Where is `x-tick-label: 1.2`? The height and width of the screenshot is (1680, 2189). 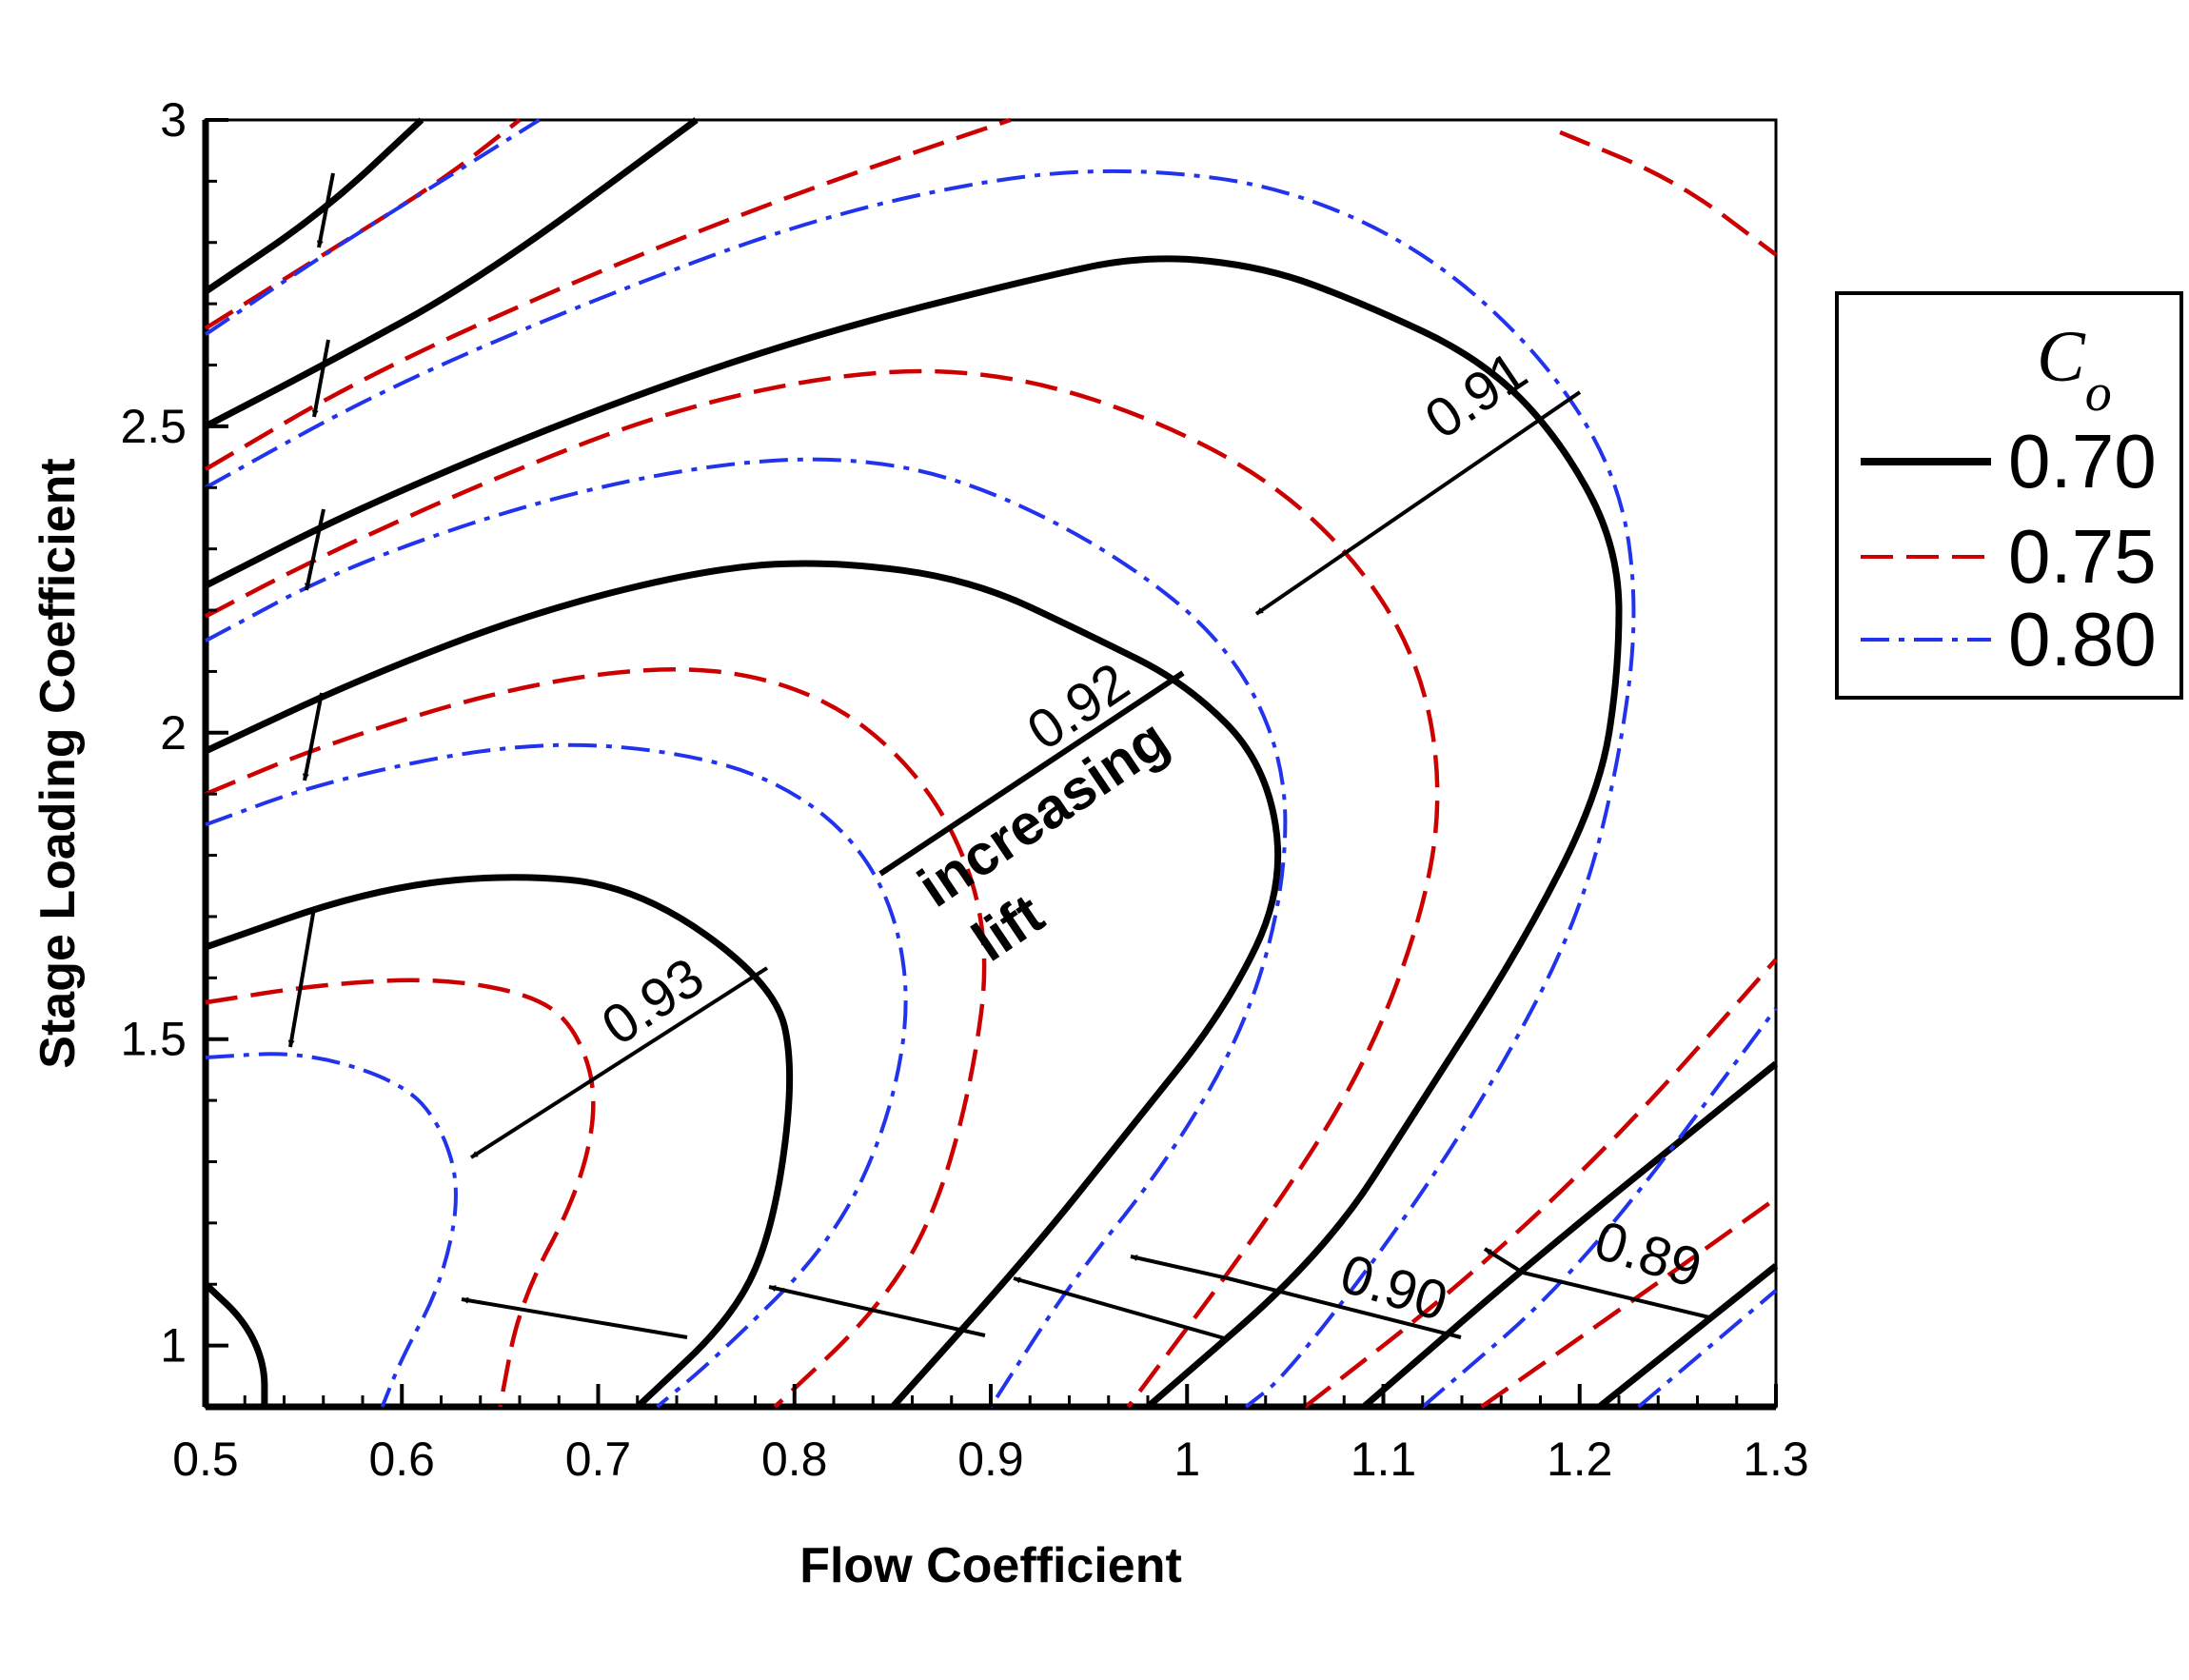
x-tick-label: 1.2 is located at coordinates (1580, 1459).